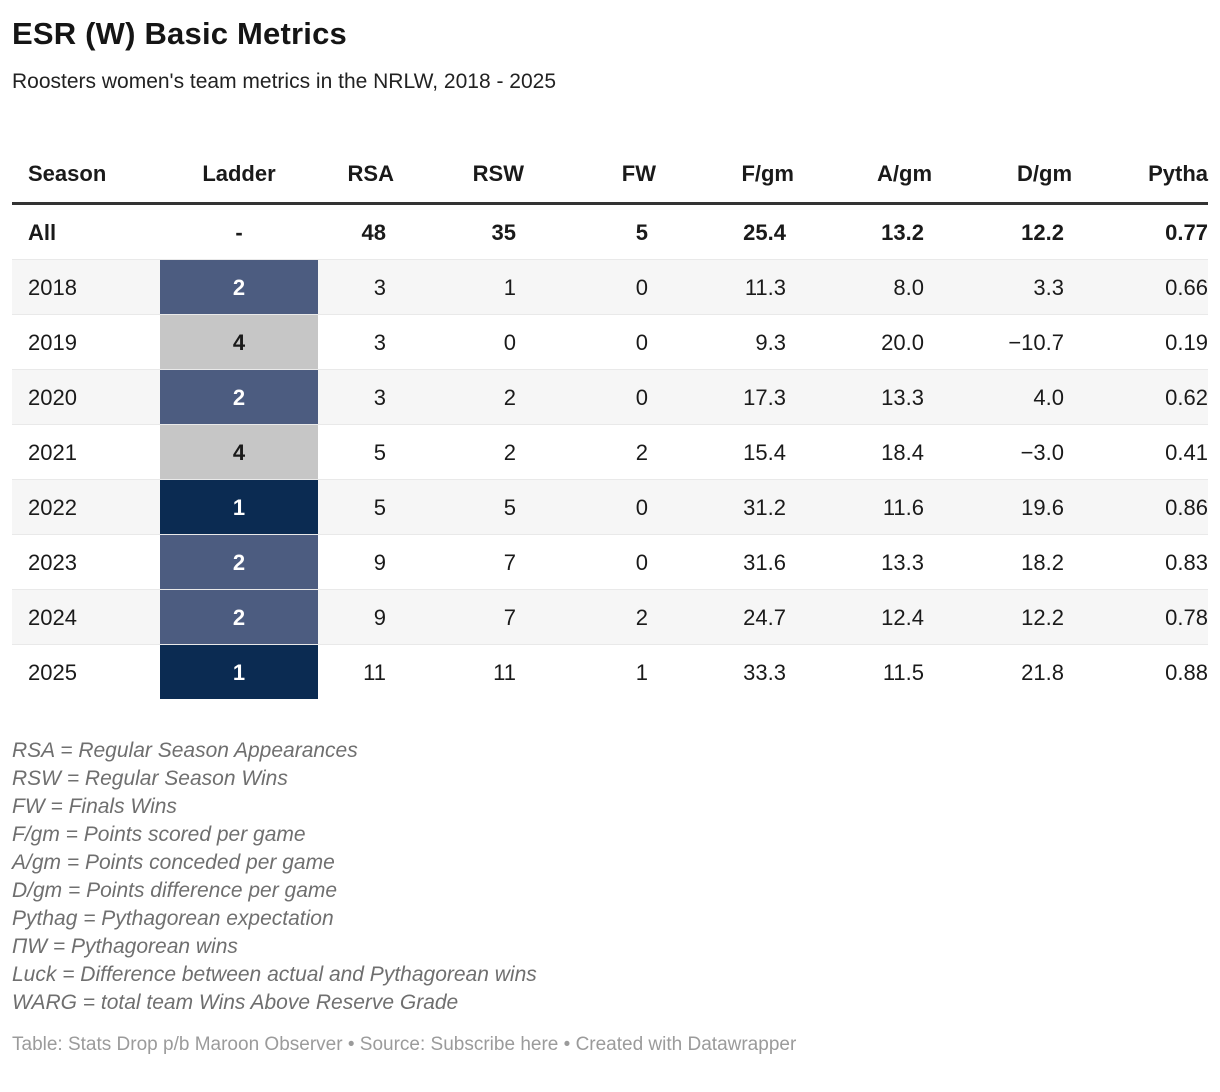 The width and height of the screenshot is (1220, 1092). Describe the element at coordinates (764, 672) in the screenshot. I see `fgm-cell: 33.3` at that location.